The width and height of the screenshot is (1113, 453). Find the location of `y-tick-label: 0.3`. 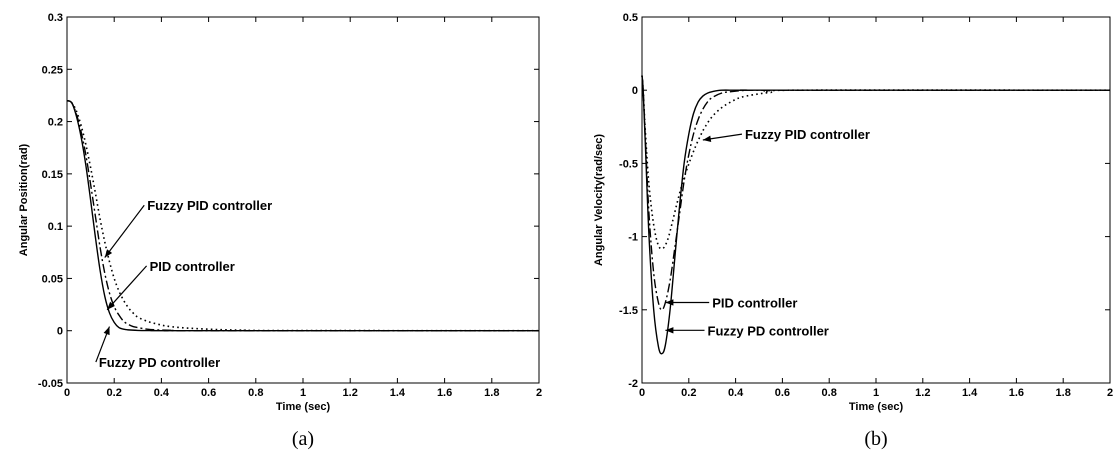

y-tick-label: 0.3 is located at coordinates (55, 18).